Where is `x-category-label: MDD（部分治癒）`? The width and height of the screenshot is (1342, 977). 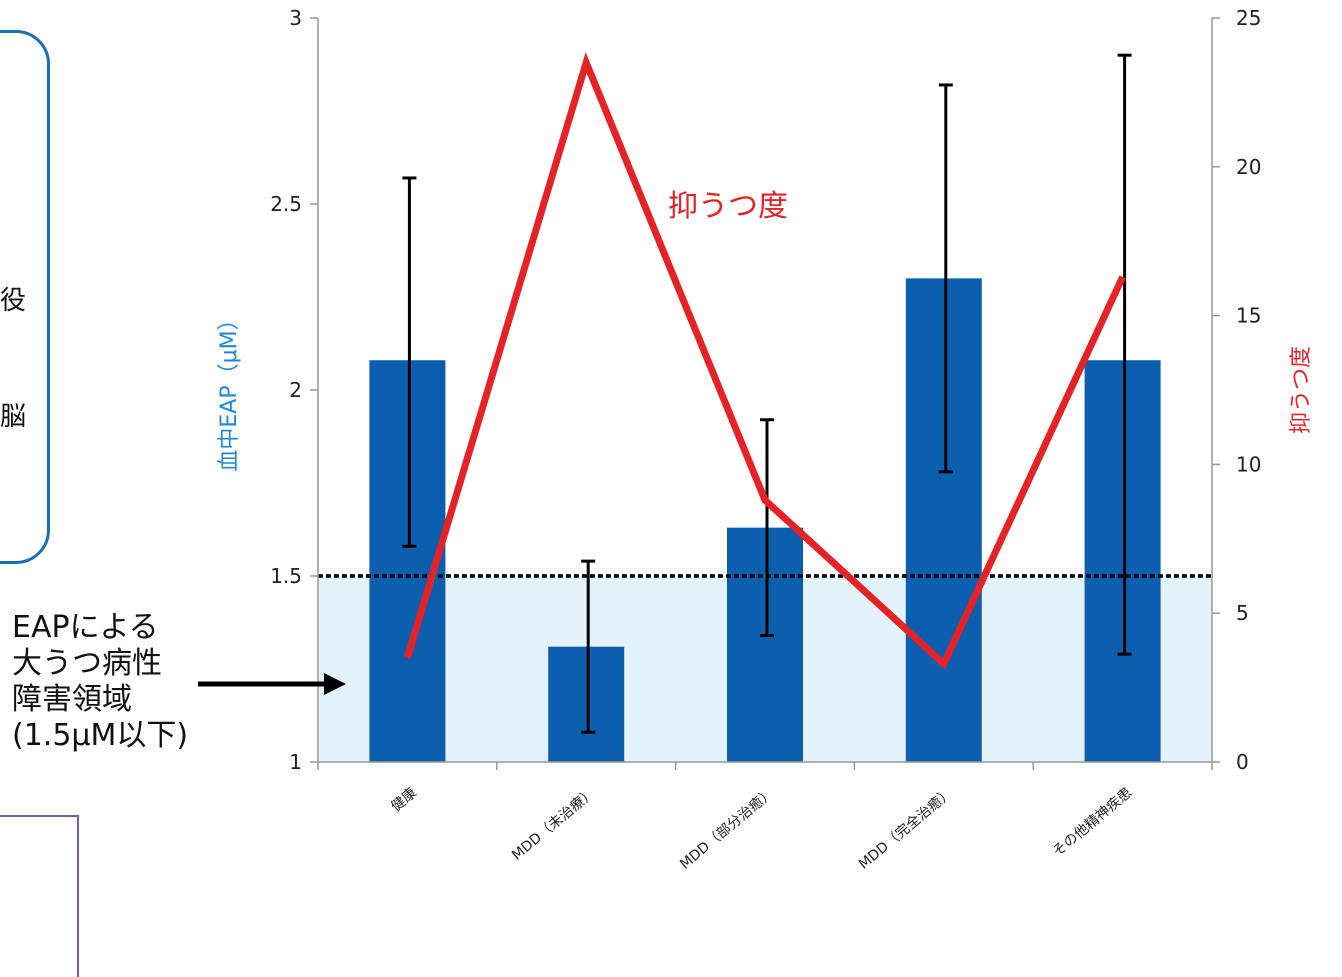
x-category-label: MDD（部分治癒） is located at coordinates (727, 829).